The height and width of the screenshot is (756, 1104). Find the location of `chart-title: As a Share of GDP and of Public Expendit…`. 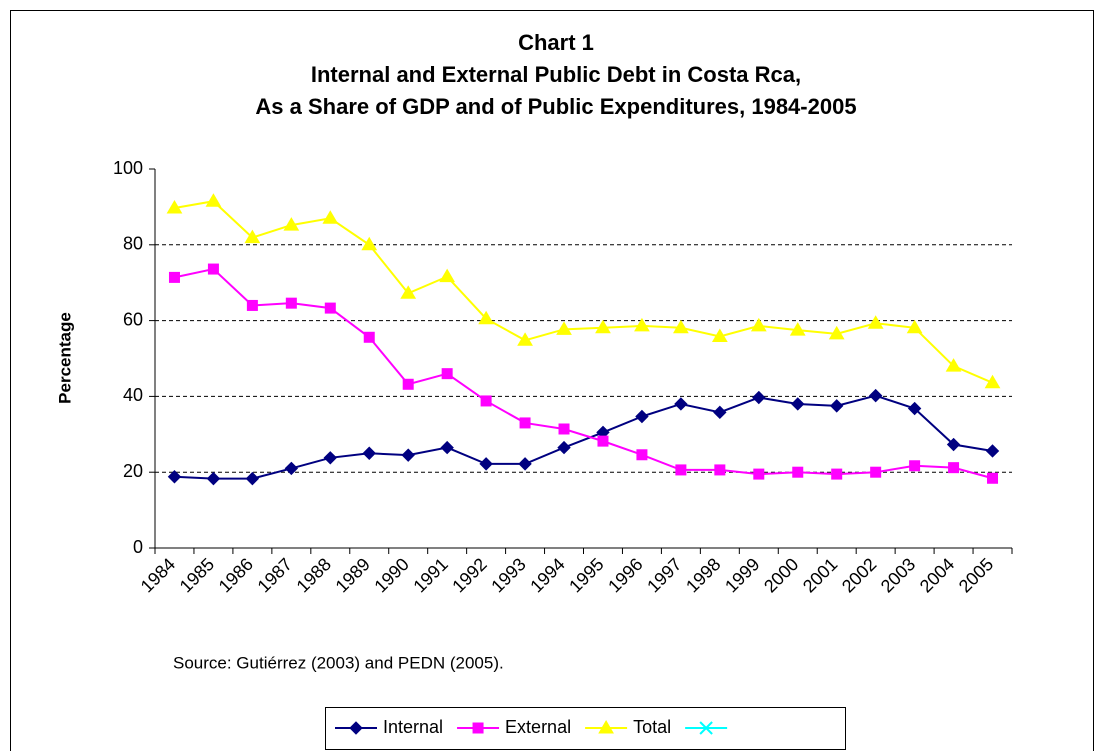

chart-title: As a Share of GDP and of Public Expendit… is located at coordinates (555, 106).